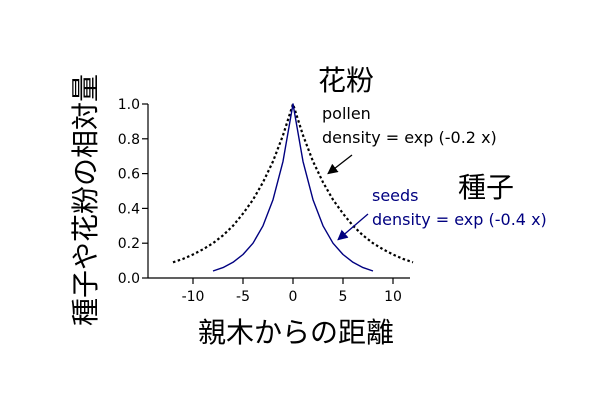  What do you see at coordinates (296, 332) in the screenshot?
I see `x-axis-title: 親木からの距離` at bounding box center [296, 332].